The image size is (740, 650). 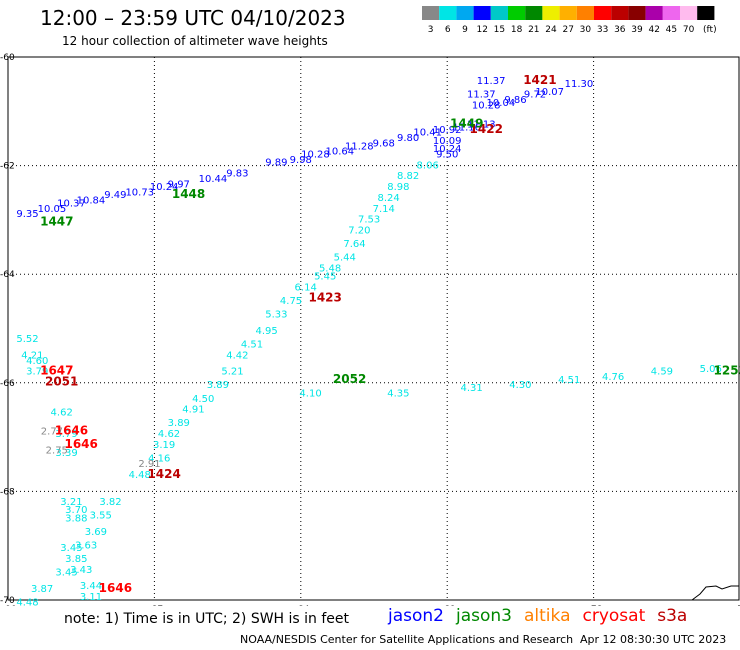 What do you see at coordinates (203, 399) in the screenshot?
I see `swh-point-jason3: 4.50` at bounding box center [203, 399].